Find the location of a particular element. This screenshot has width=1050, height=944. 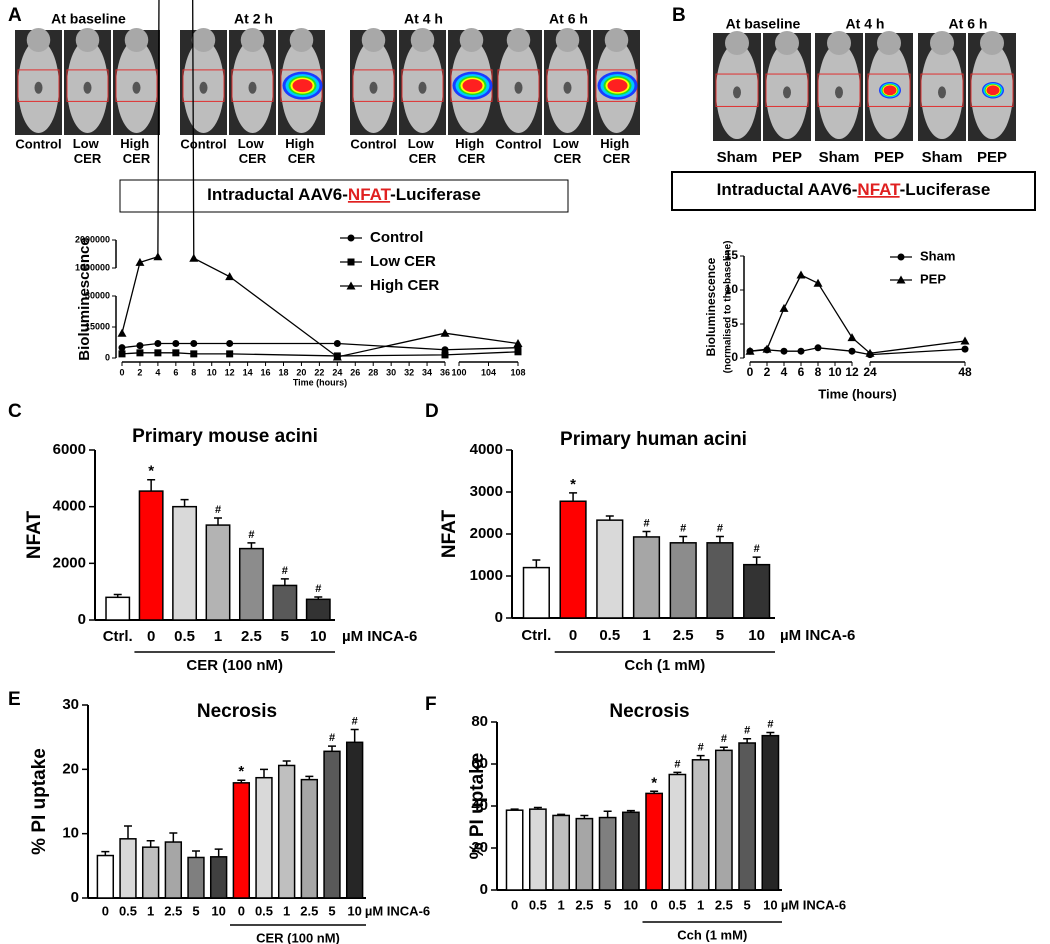

panel-letter: D is located at coordinates (432, 411).